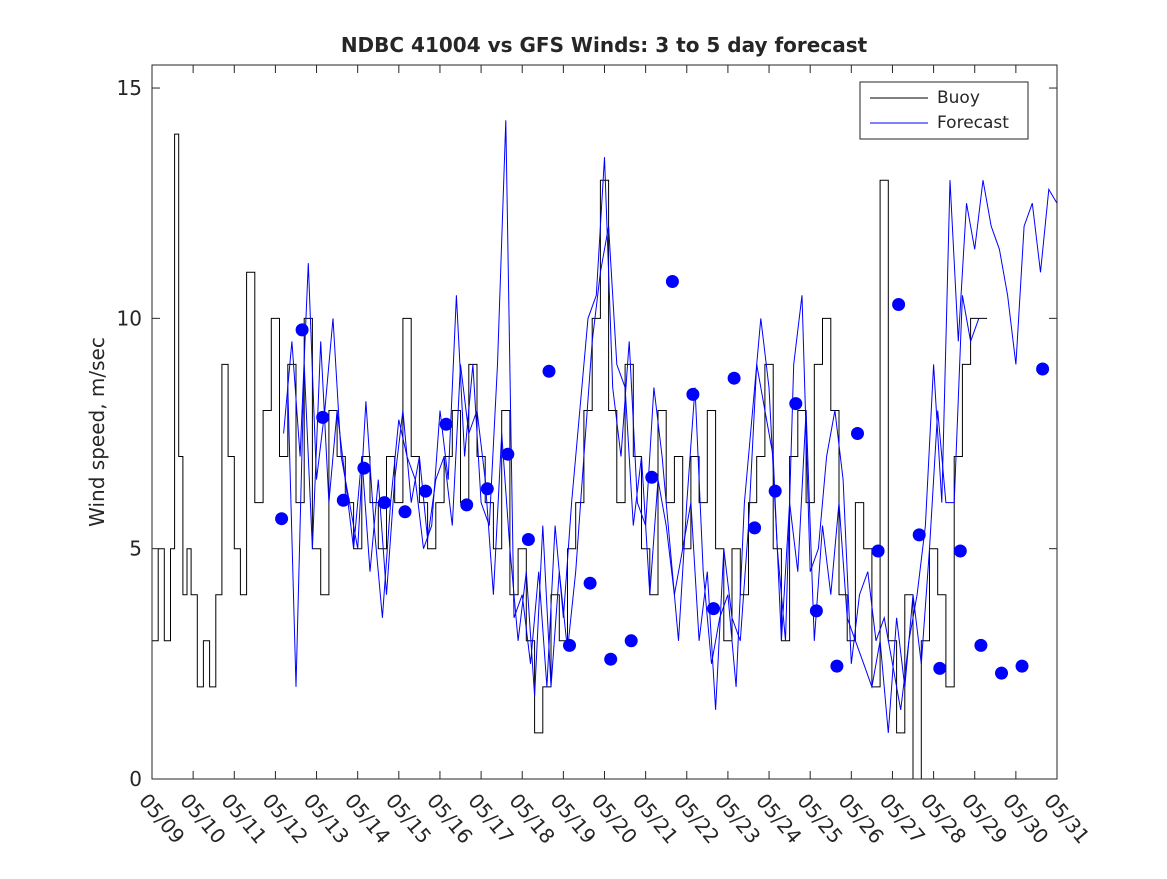  I want to click on legend-buoy-label: Buoy, so click(958, 98).